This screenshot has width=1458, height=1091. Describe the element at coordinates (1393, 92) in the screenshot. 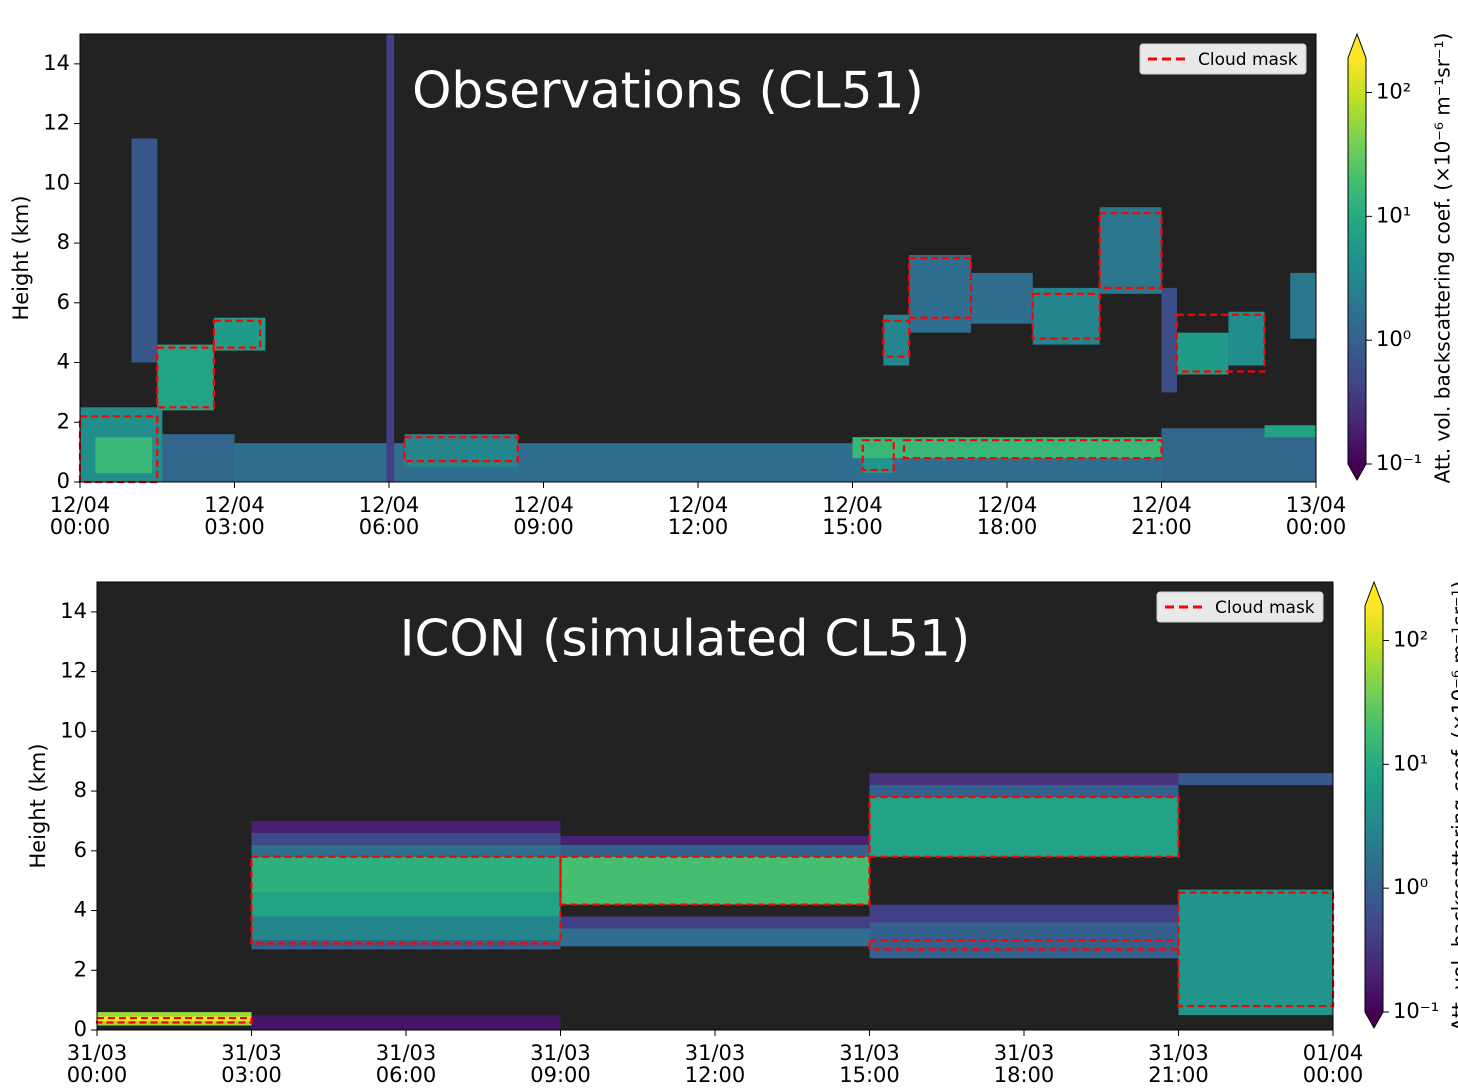

I see `colorbar-tick-label: 10²` at that location.